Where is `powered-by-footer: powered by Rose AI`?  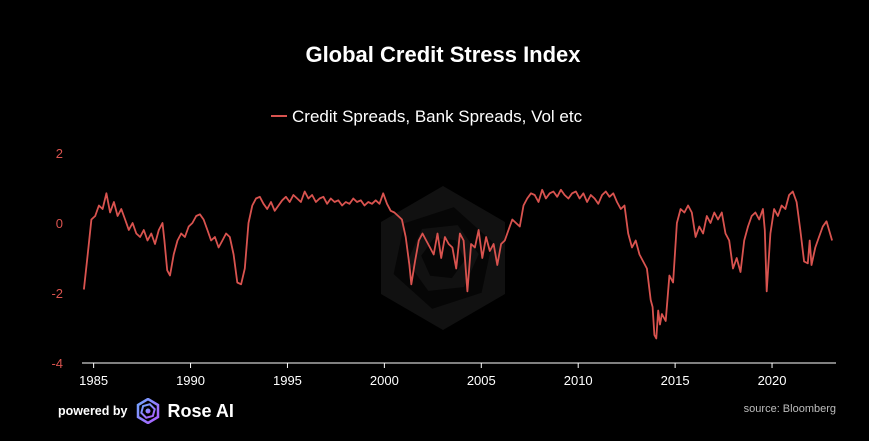
powered-by-footer: powered by Rose AI is located at coordinates (146, 411).